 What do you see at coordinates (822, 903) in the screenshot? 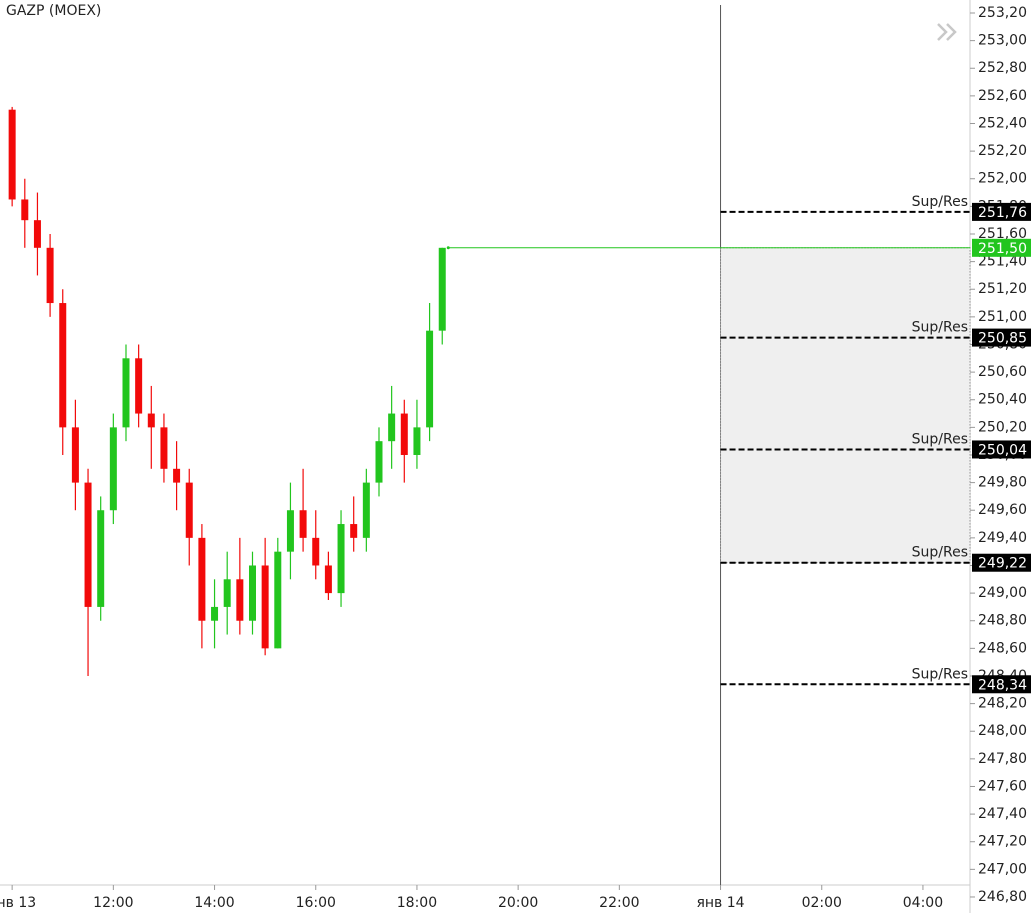
I see `x-tick-label: 02:00` at bounding box center [822, 903].